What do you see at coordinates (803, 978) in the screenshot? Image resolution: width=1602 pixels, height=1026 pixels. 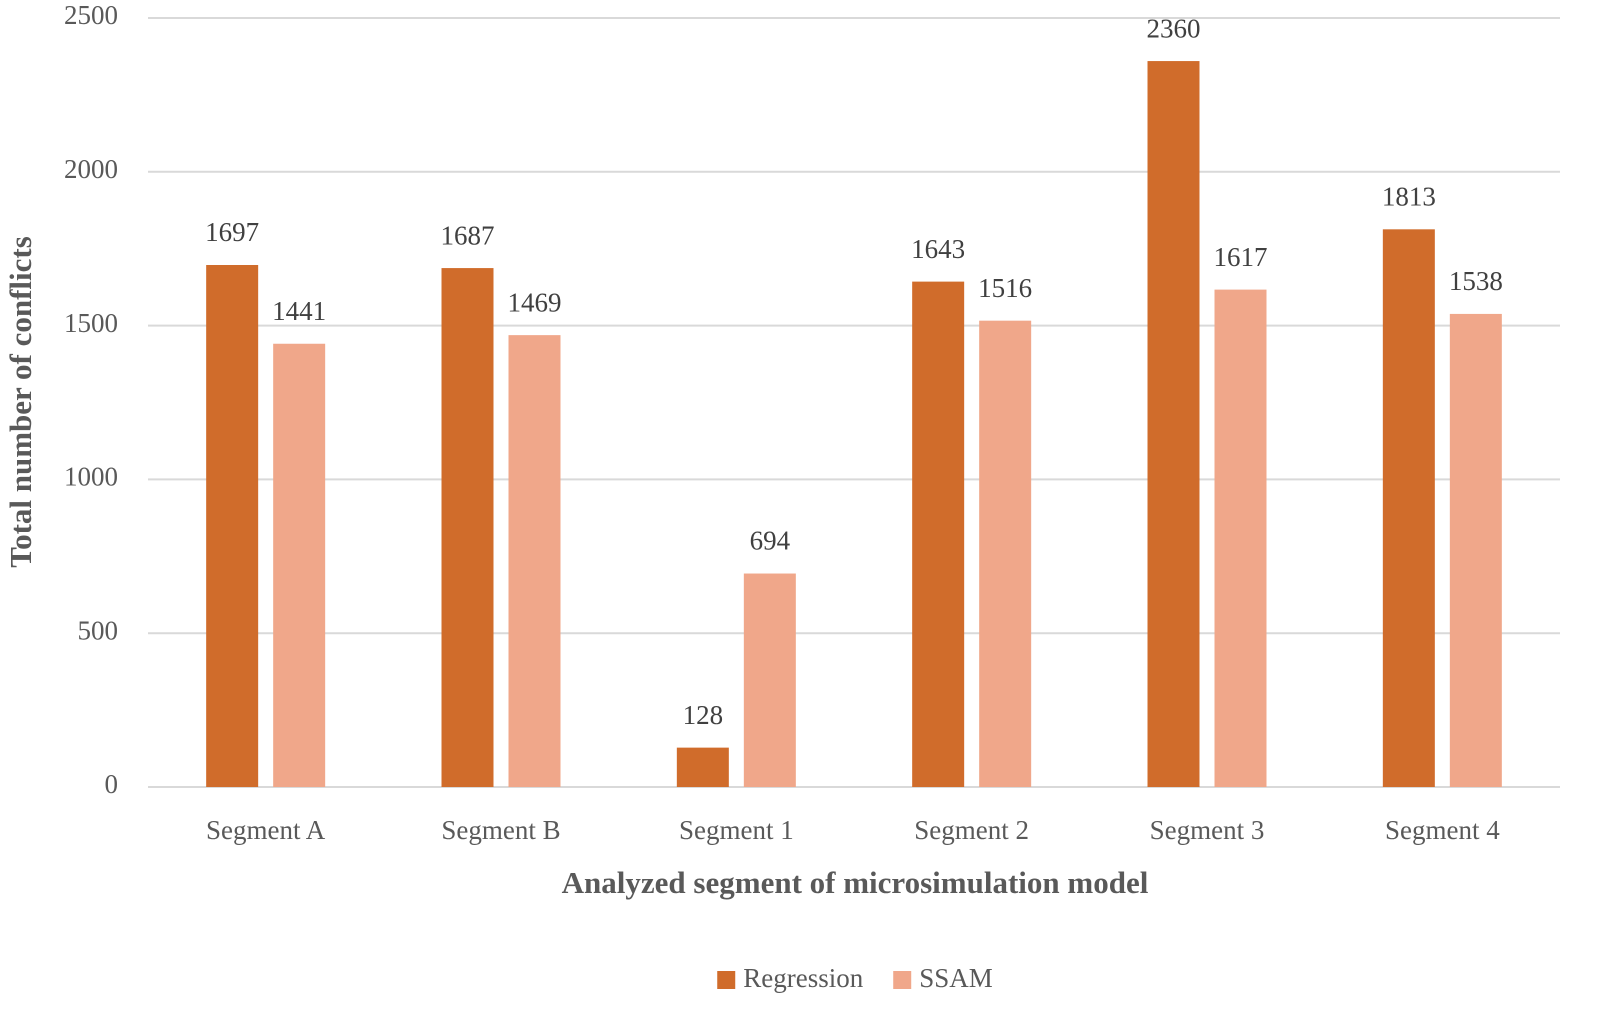 I see `legend-label: Regression` at bounding box center [803, 978].